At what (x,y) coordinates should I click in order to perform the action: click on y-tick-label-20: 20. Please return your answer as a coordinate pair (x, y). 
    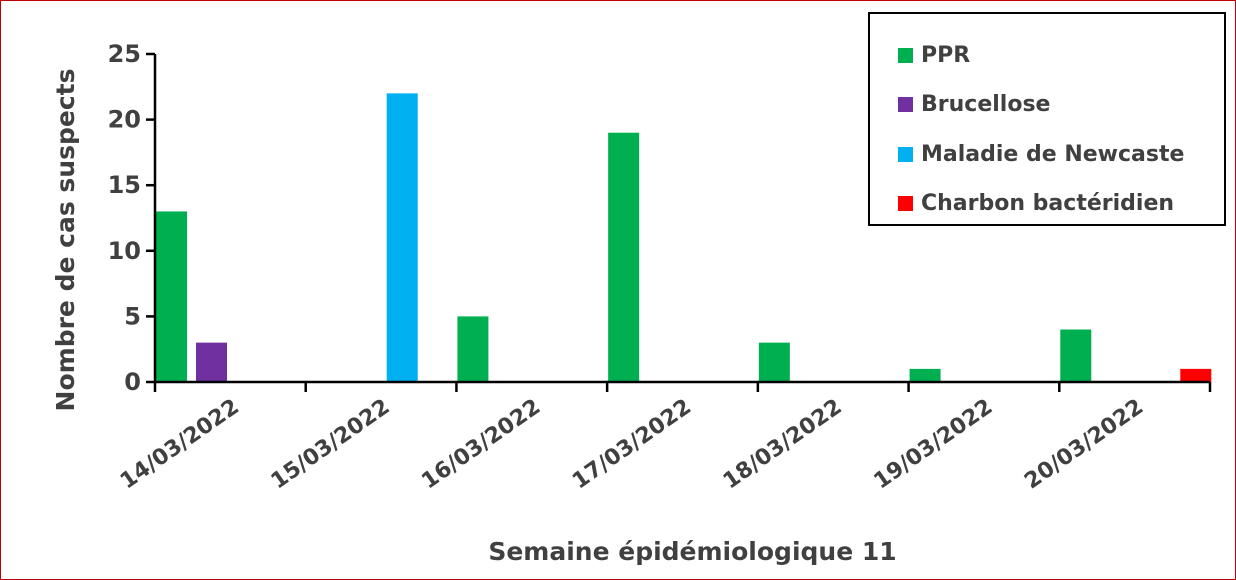
    Looking at the image, I should click on (124, 120).